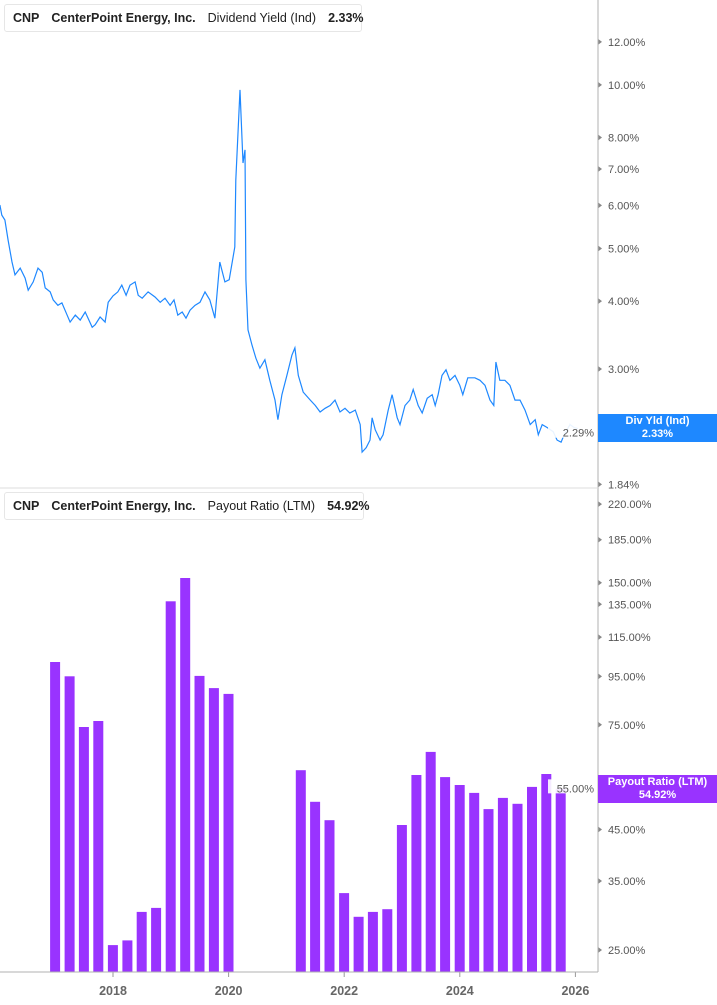 The width and height of the screenshot is (717, 1005). I want to click on yield-y-tick-label: 4.00%, so click(623, 302).